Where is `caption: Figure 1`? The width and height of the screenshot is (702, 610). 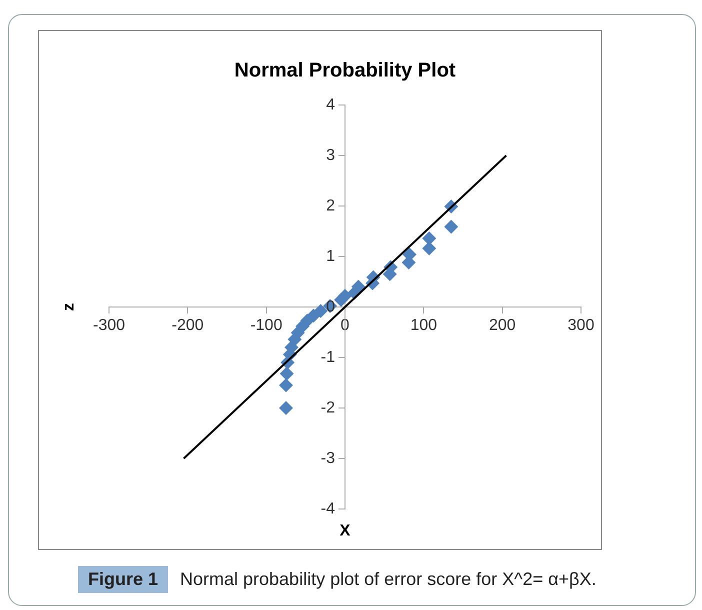 caption: Figure 1 is located at coordinates (123, 579).